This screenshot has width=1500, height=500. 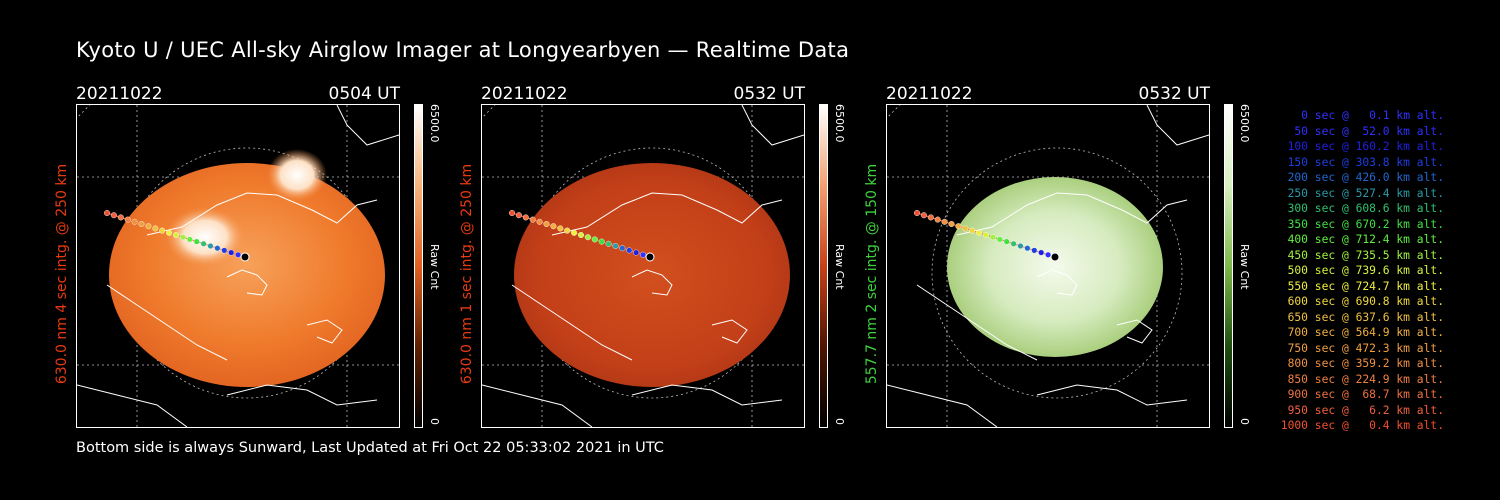 I want to click on legend-row: 500 sec @ 739.6 km alt., so click(x=1365, y=270).